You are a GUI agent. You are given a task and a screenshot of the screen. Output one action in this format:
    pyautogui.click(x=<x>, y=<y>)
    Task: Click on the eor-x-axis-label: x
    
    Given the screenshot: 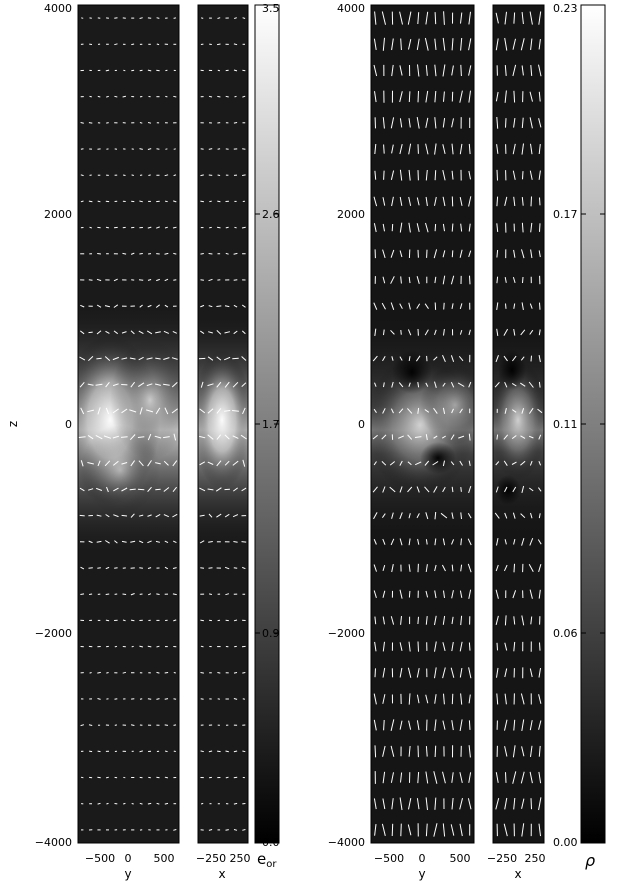 What is the action you would take?
    pyautogui.click(x=221, y=874)
    